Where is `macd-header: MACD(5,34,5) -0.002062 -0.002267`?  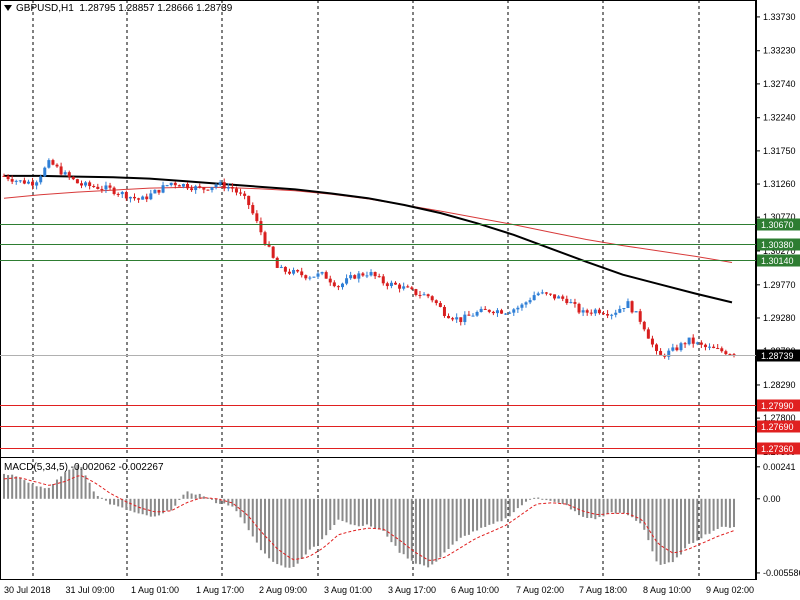 macd-header: MACD(5,34,5) -0.002062 -0.002267 is located at coordinates (84, 467).